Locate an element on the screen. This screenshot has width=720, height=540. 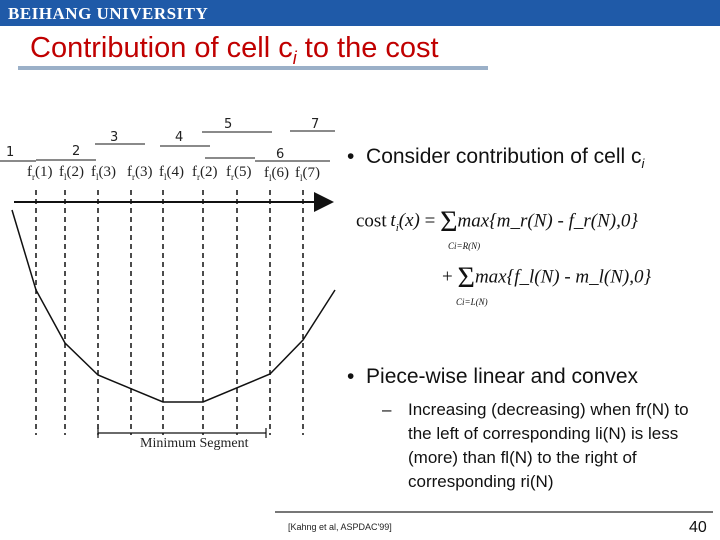
slide-title: Contribution of cell ci to the cost is located at coordinates (234, 50).